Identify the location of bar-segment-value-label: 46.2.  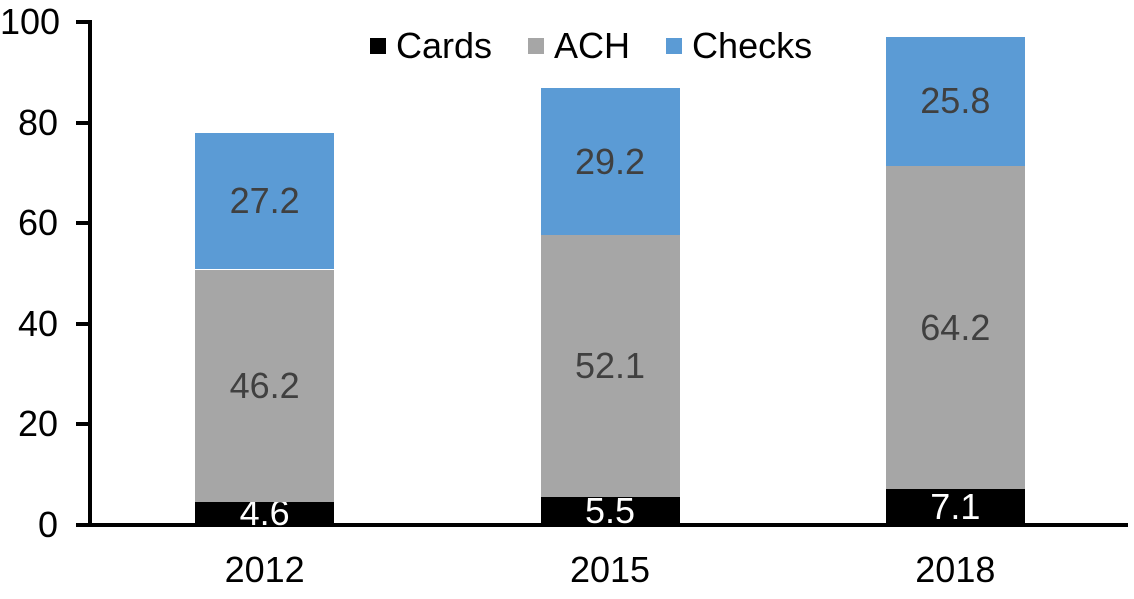
(264, 385).